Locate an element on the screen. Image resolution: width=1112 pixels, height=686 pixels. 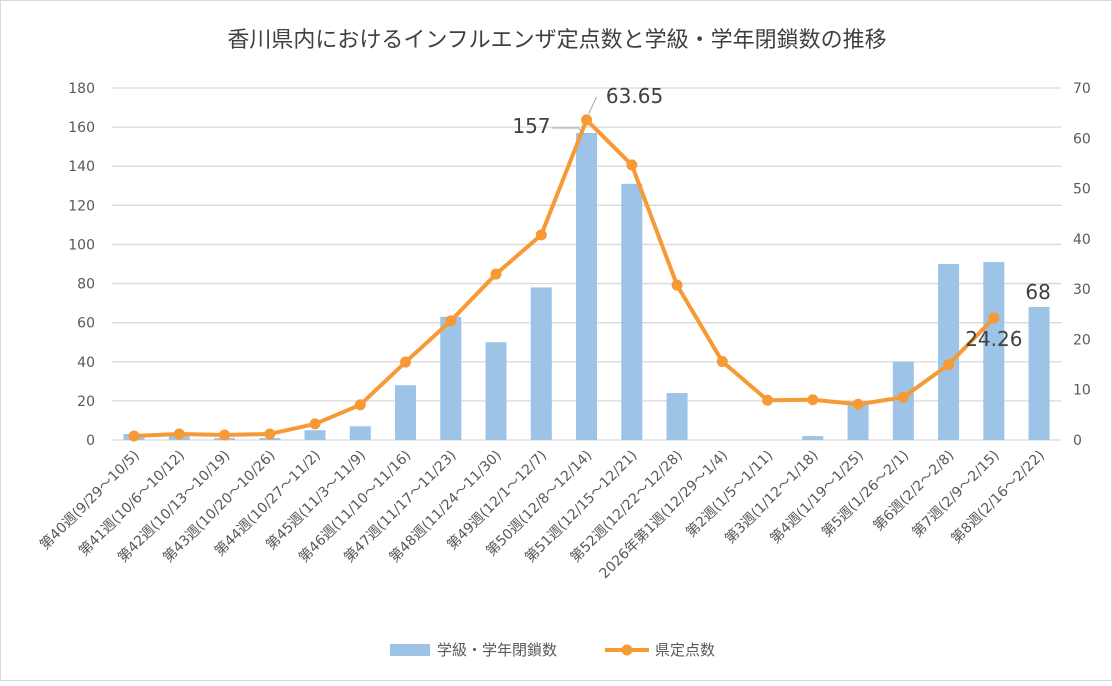
legend: 学級・学年閉鎖数 県定点数 is located at coordinates (552, 650).